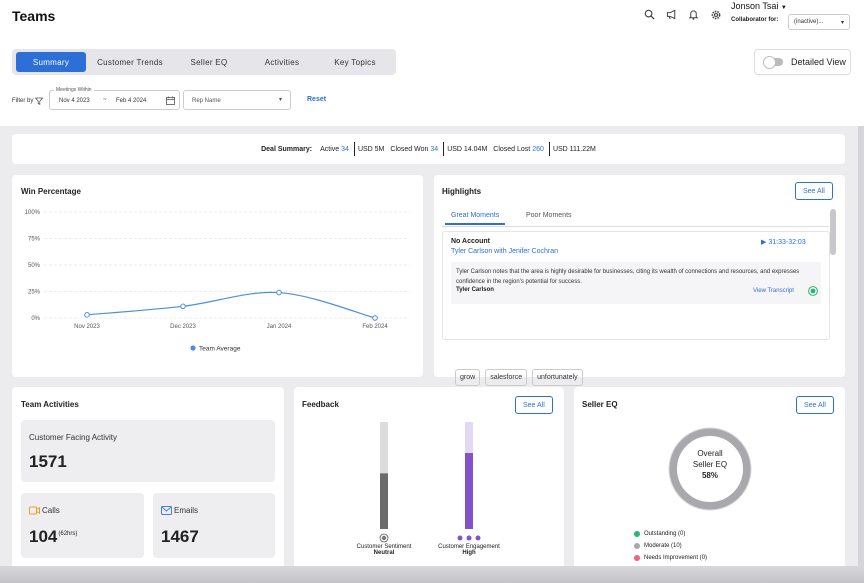  I want to click on closed-lost-count: 260, so click(538, 149).